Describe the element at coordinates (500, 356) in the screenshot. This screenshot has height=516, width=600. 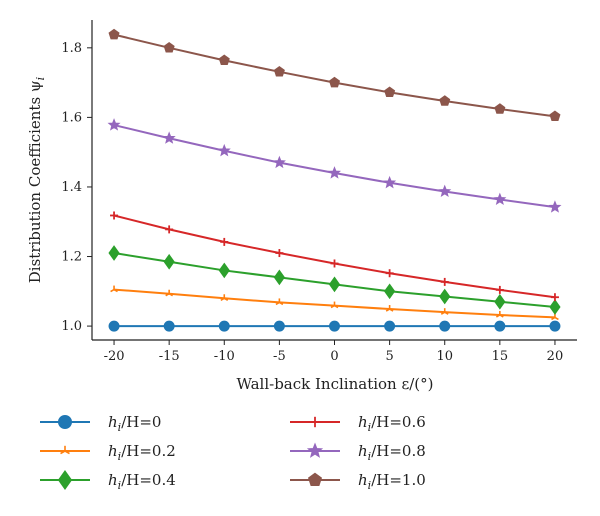
I see `x-tick-label: 15` at that location.